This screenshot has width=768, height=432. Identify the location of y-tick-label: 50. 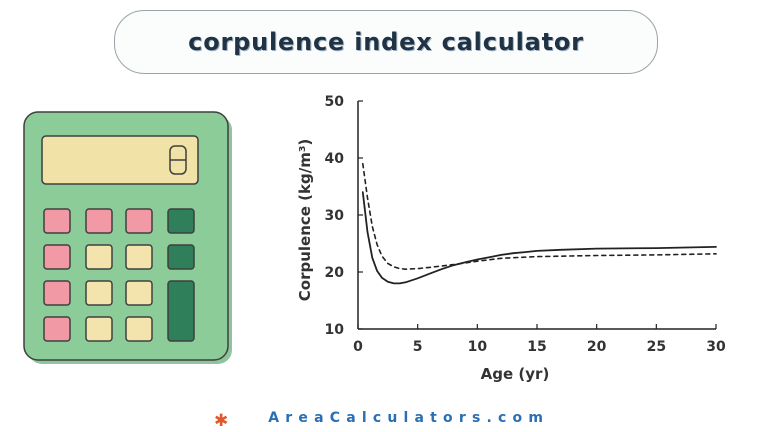
(335, 102).